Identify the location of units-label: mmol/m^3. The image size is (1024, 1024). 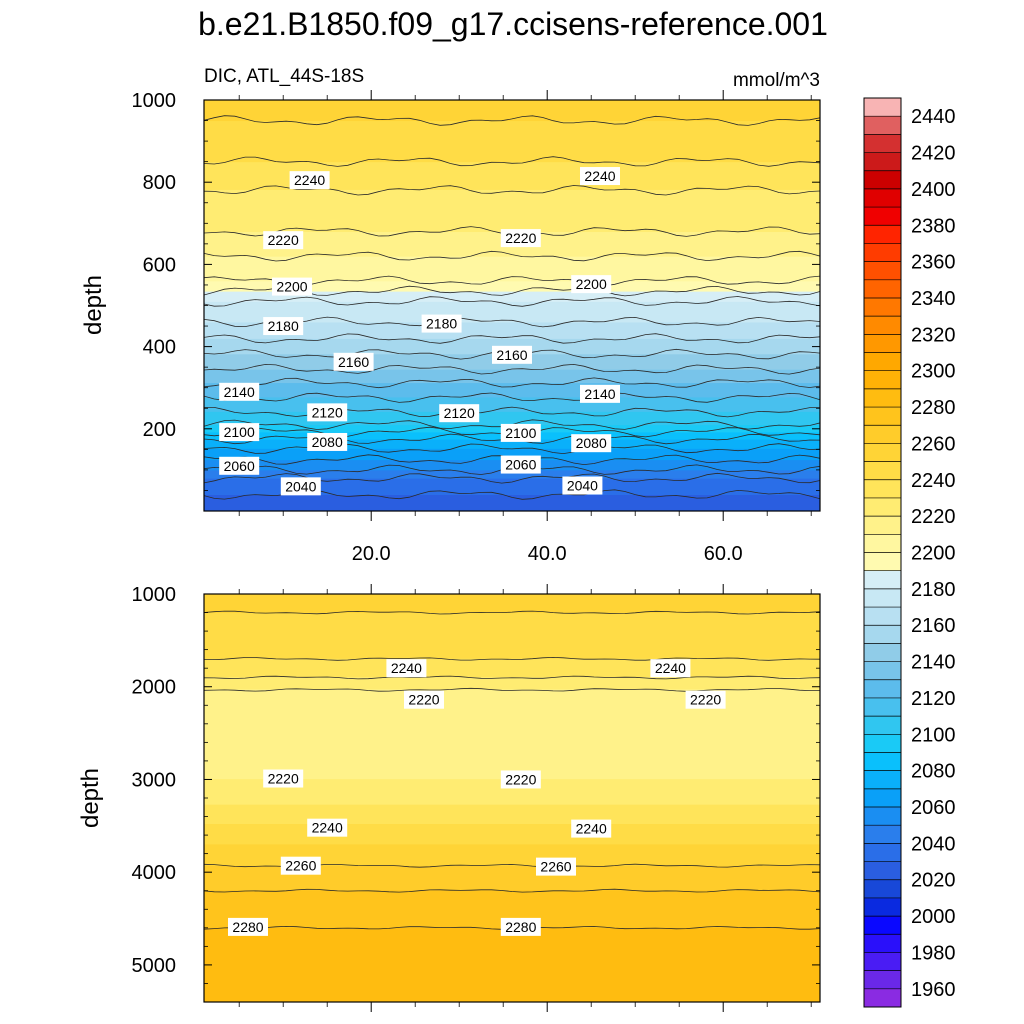
(776, 80).